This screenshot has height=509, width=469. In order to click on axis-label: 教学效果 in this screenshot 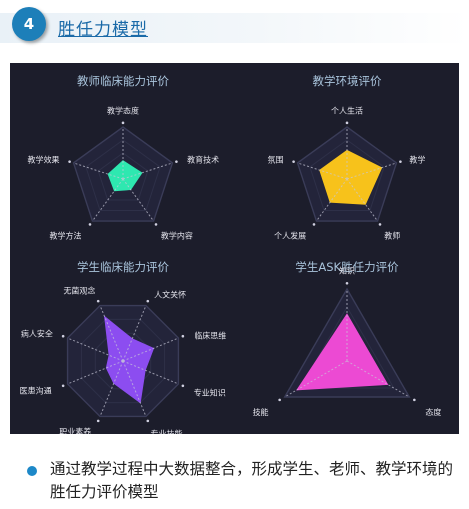, I will do `click(43, 160)`.